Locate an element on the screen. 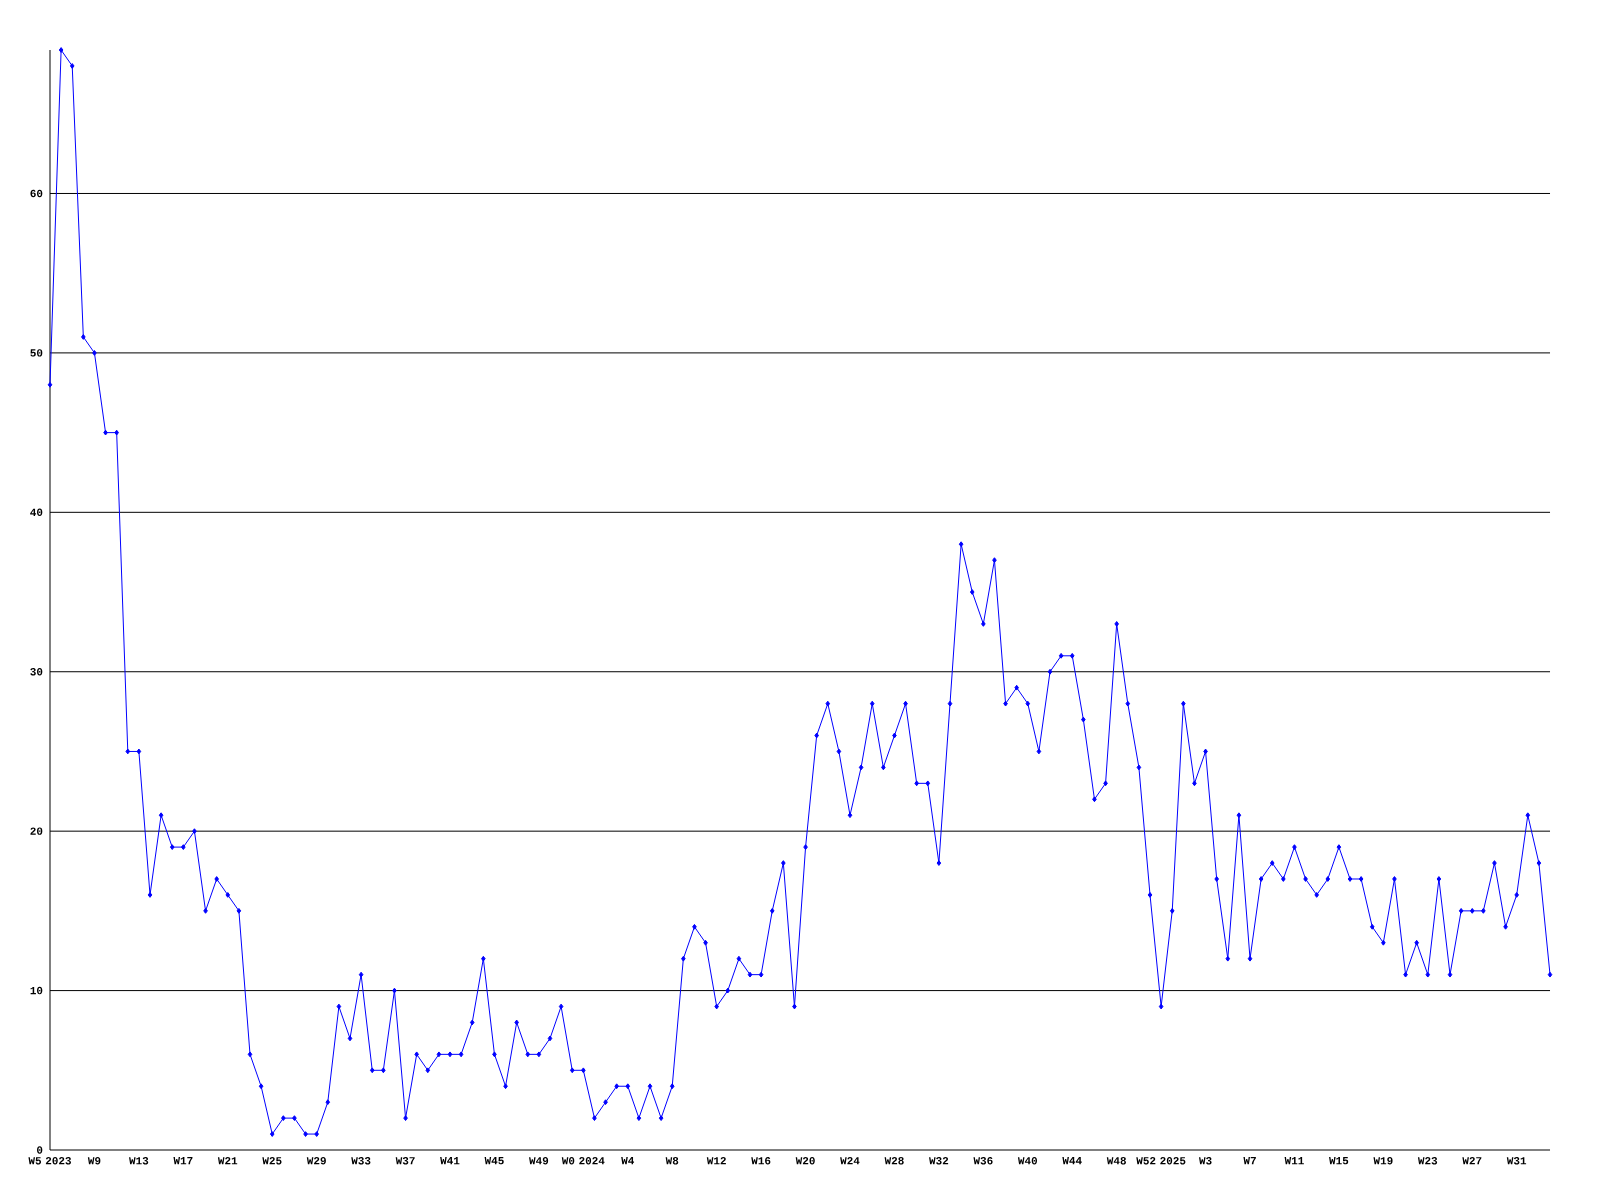  x-tick-label: W13 is located at coordinates (139, 1161).